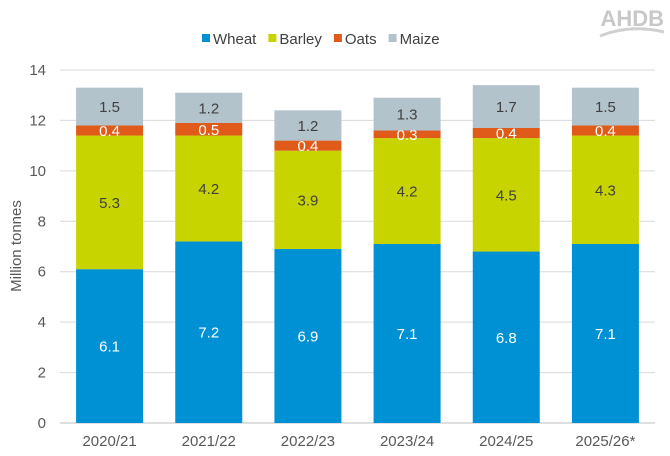 The width and height of the screenshot is (670, 456). What do you see at coordinates (506, 441) in the screenshot?
I see `x-tick-label: 2024/25` at bounding box center [506, 441].